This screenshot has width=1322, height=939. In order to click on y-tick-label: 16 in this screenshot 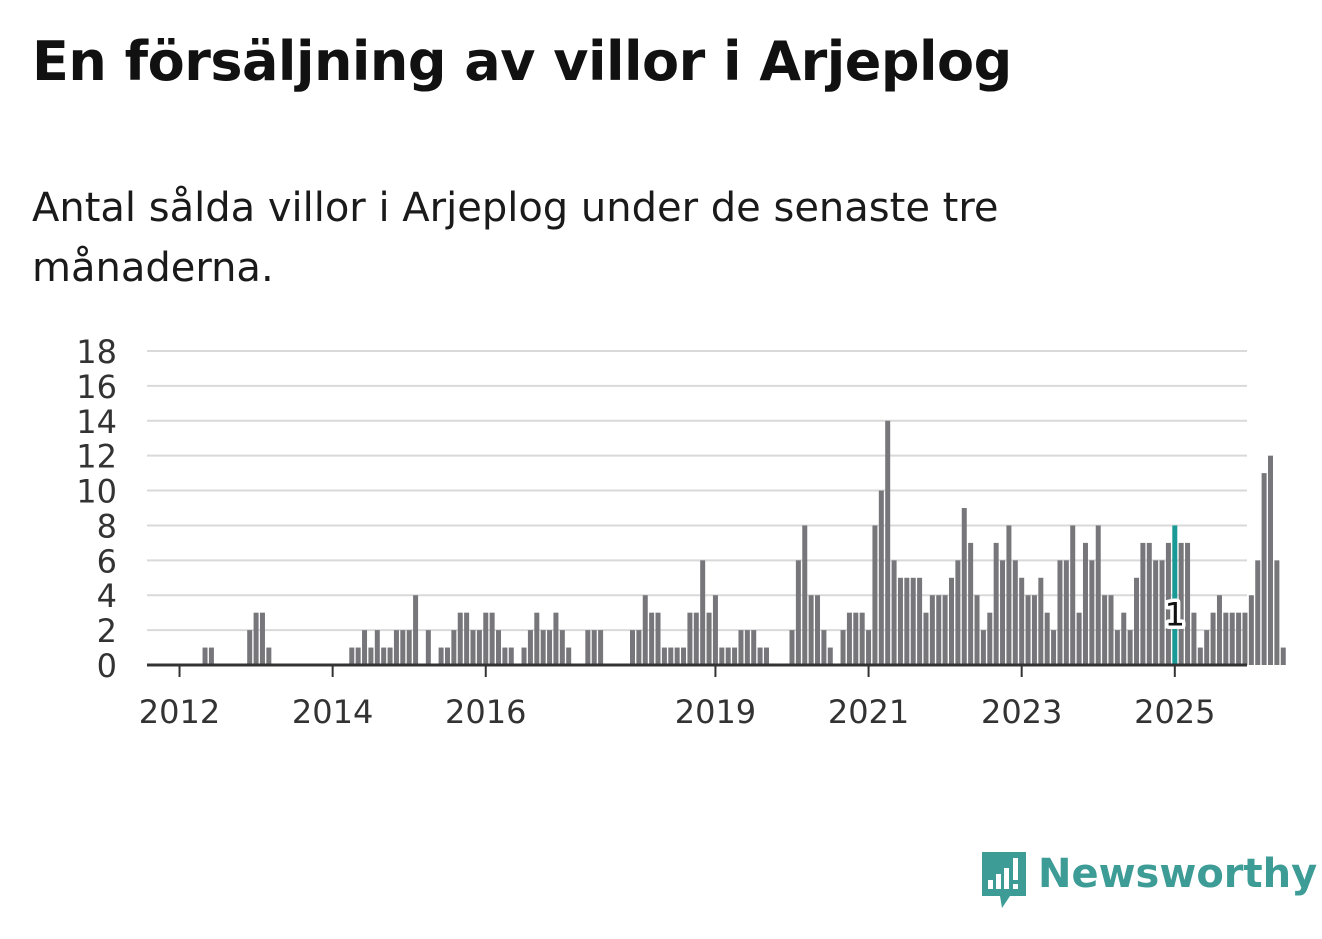, I will do `click(96, 387)`.